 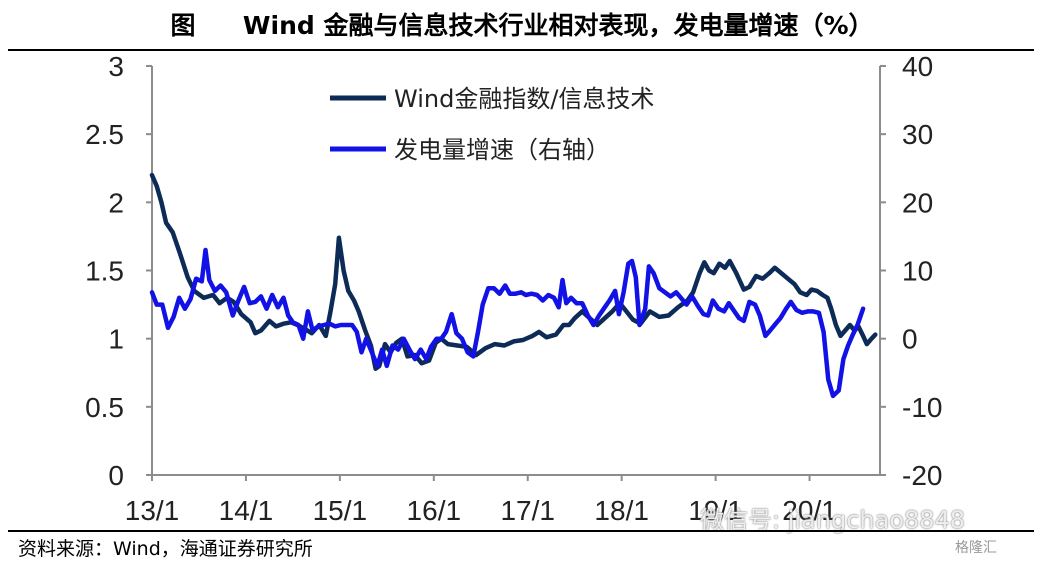 I want to click on left-tick-label: 2, so click(x=116, y=202).